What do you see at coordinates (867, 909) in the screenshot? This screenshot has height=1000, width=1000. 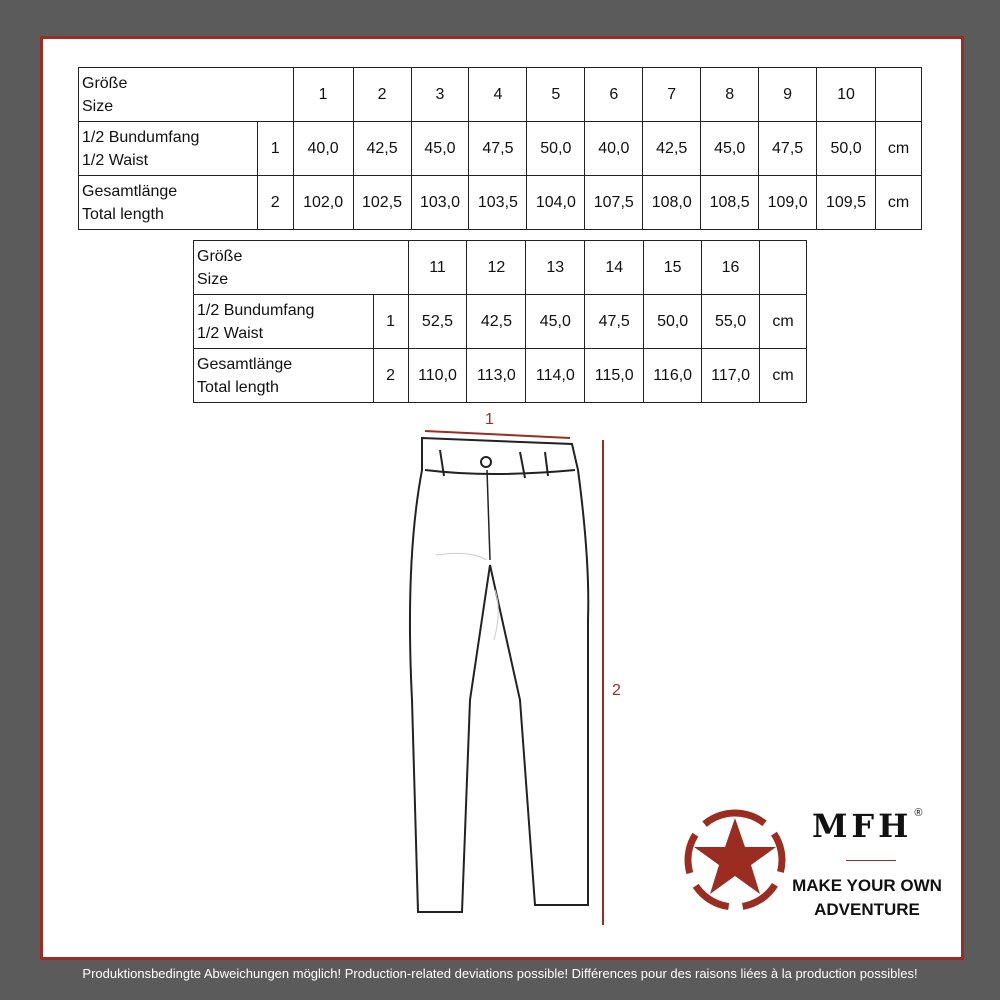 I see `slogan-line-2: ADVENTURE` at bounding box center [867, 909].